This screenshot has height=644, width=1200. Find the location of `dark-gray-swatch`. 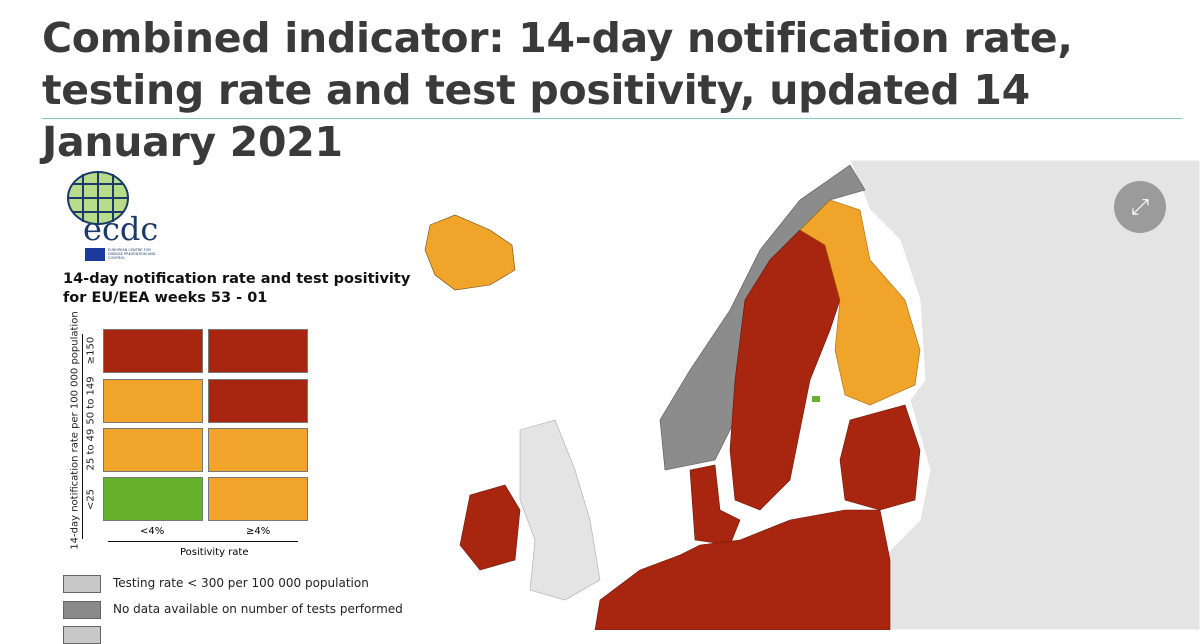

dark-gray-swatch is located at coordinates (82, 610).